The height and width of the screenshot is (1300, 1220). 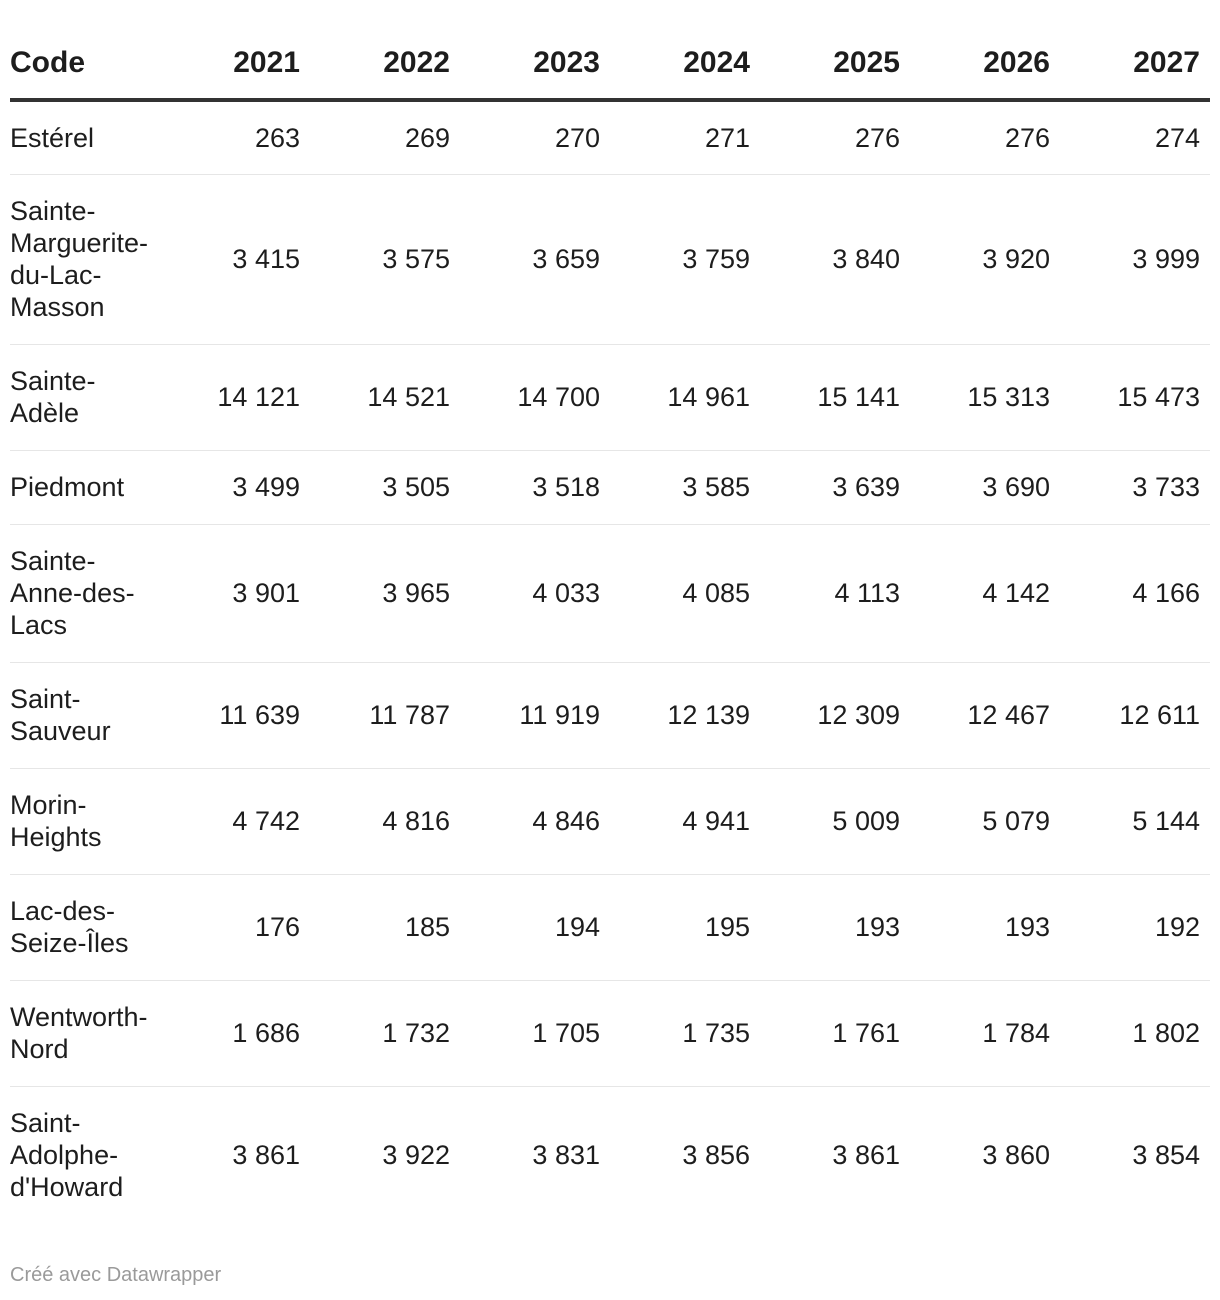 What do you see at coordinates (685, 397) in the screenshot?
I see `table-cell-value: 14 961` at bounding box center [685, 397].